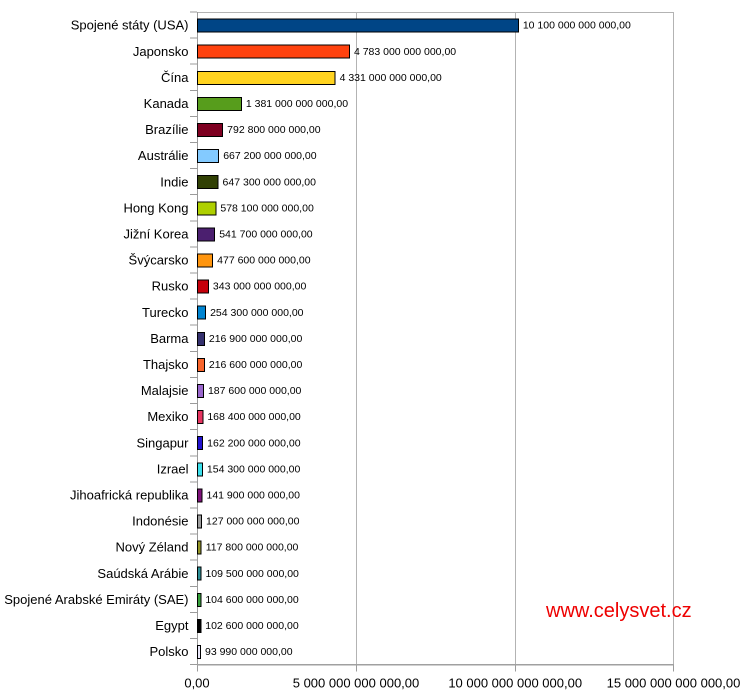 This screenshot has width=740, height=700. What do you see at coordinates (162, 442) in the screenshot?
I see `svg-text: Singapur` at bounding box center [162, 442].